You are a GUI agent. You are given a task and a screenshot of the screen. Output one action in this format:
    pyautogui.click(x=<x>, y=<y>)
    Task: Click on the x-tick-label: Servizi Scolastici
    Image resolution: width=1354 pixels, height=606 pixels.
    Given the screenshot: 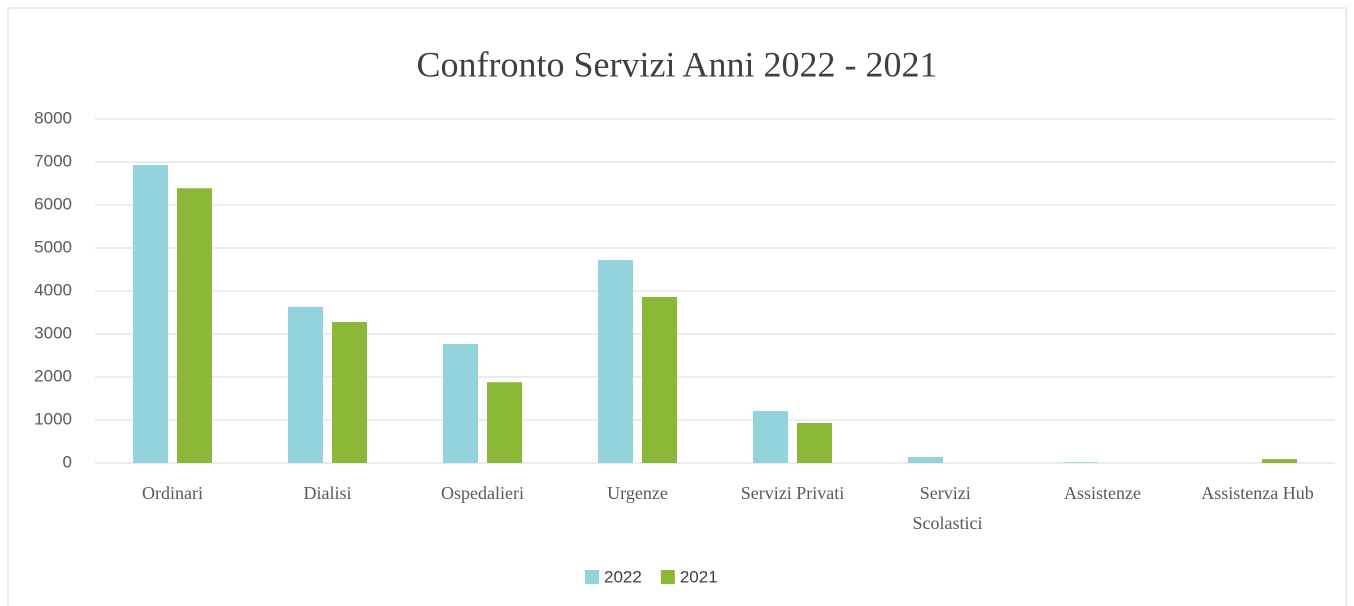 What is the action you would take?
    pyautogui.click(x=948, y=508)
    